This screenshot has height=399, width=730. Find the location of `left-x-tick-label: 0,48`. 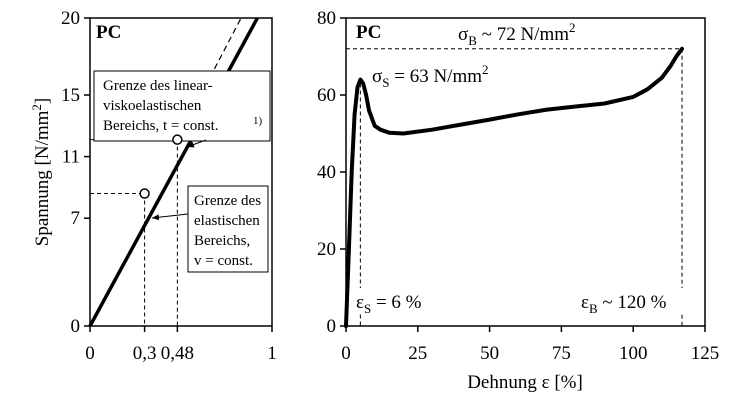

left-x-tick-label: 0,48 is located at coordinates (177, 353).